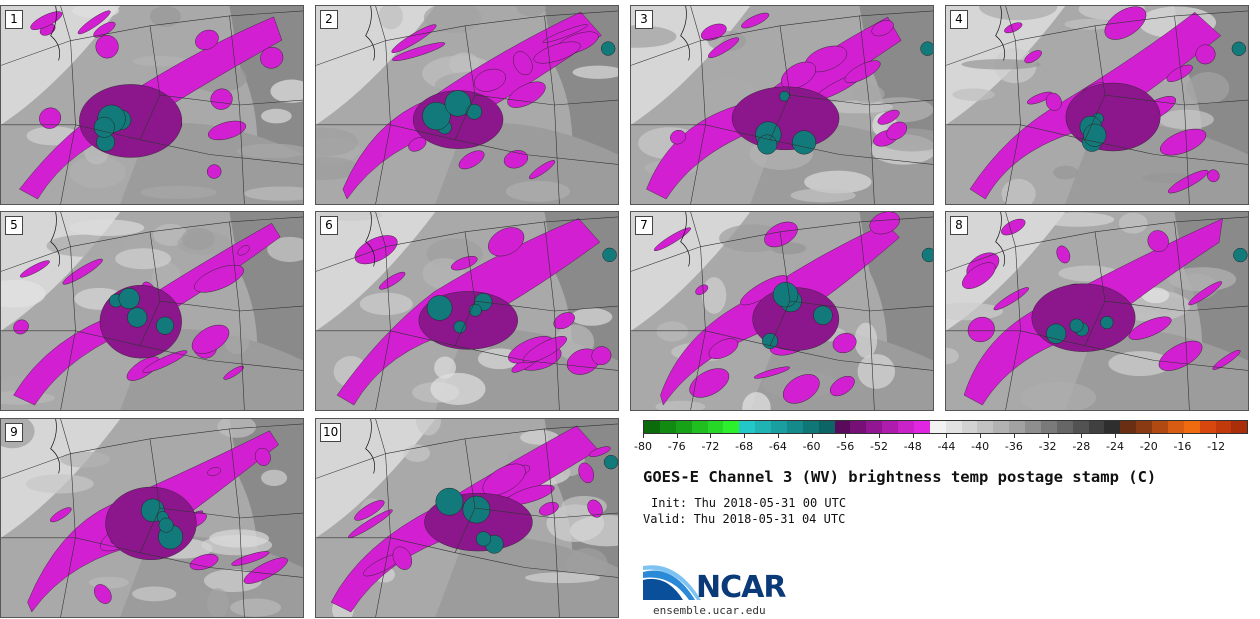 This screenshot has height=619, width=1260. What do you see at coordinates (644, 225) in the screenshot?
I see `member-number: 7` at bounding box center [644, 225].